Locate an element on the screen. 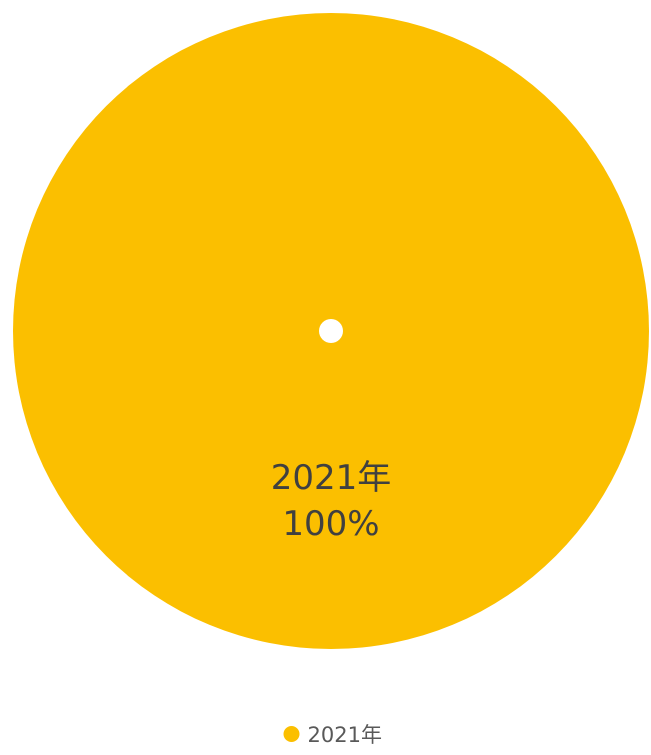 This screenshot has height=755, width=651. legend-label: 2021年 is located at coordinates (345, 735).